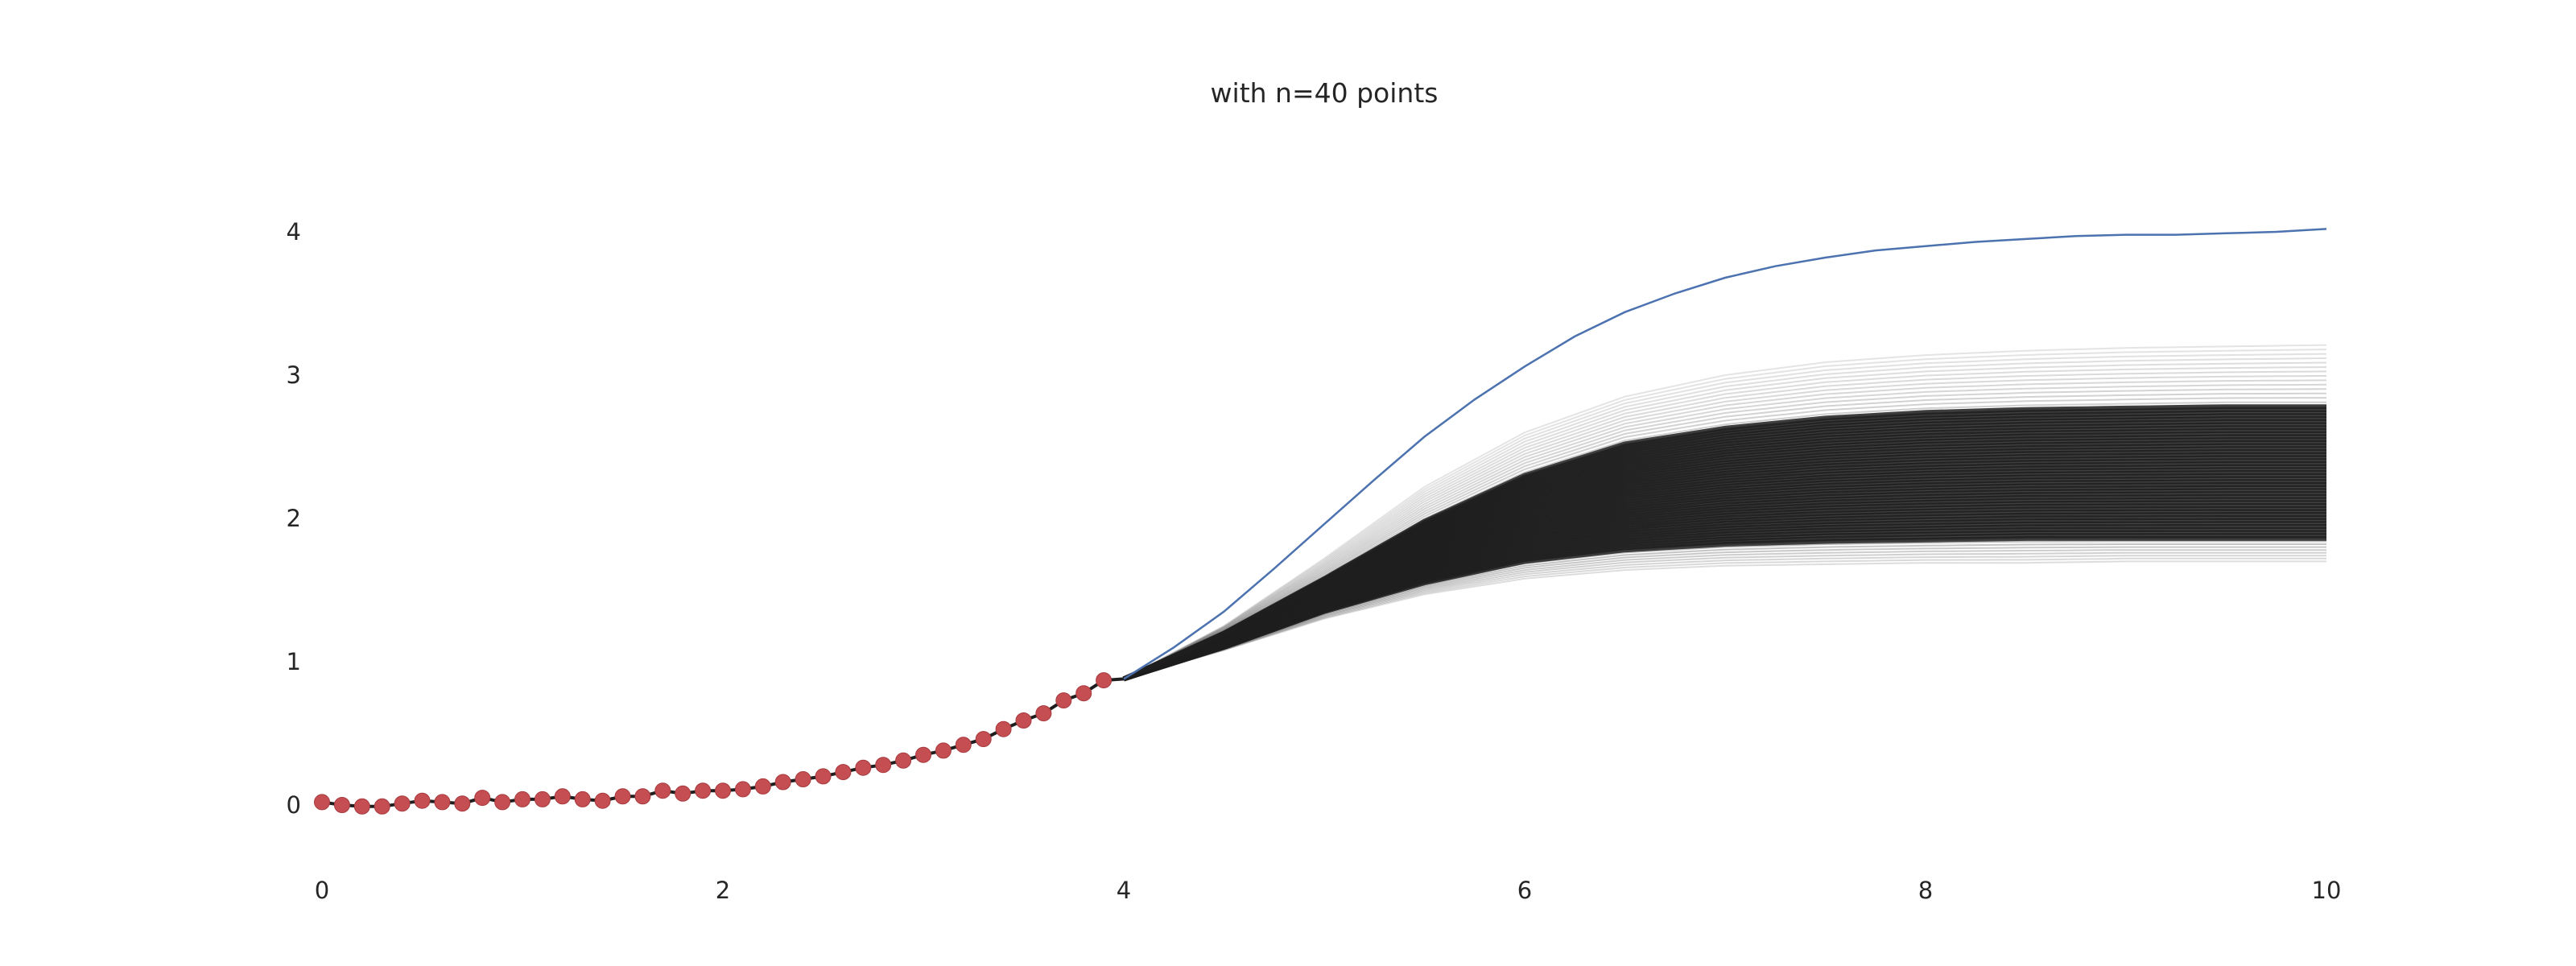 The height and width of the screenshot is (966, 2576). I want to click on y-tick-label: 1, so click(294, 661).